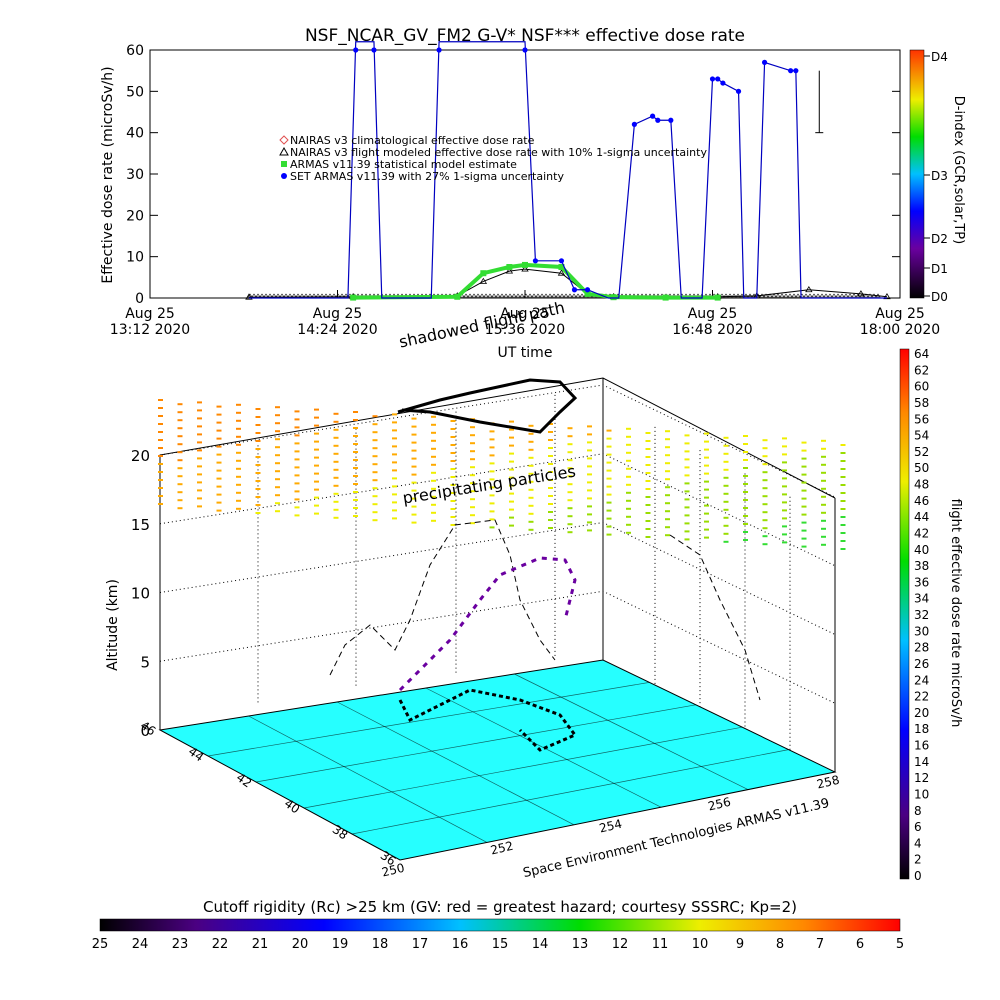 The image size is (1000, 1000). I want to click on floor-gridlines, so click(498, 758).